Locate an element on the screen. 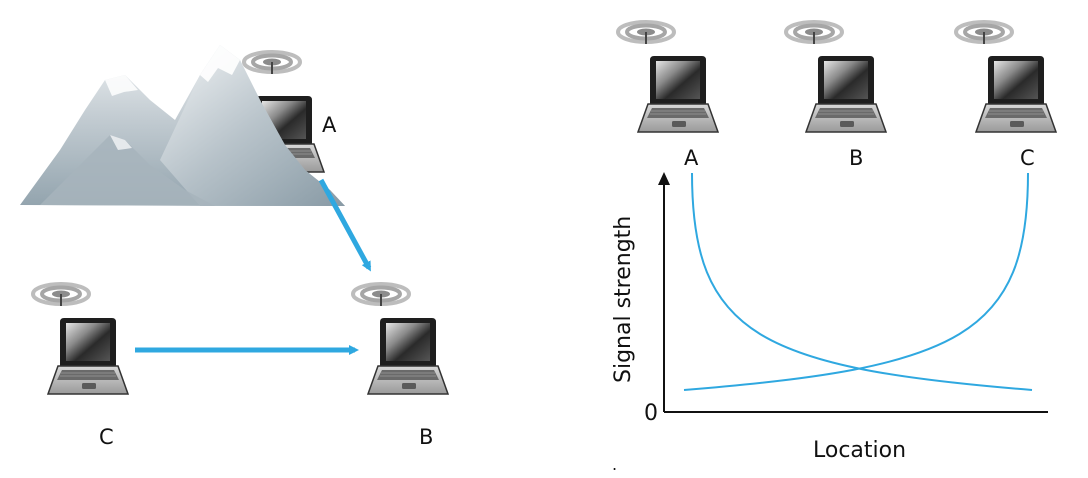  laptop-b-right is located at coordinates (835, 76).